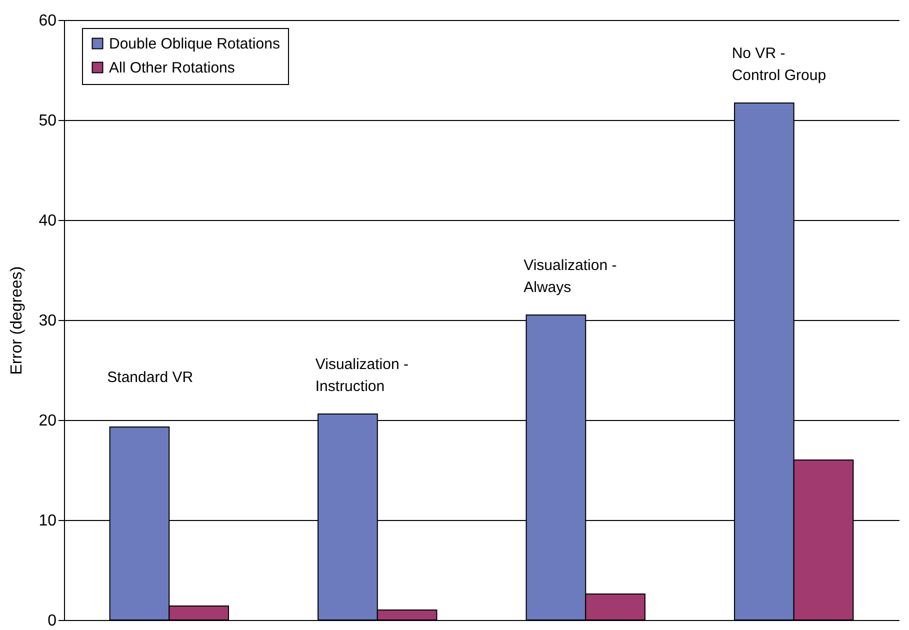 This screenshot has width=909, height=630. What do you see at coordinates (779, 64) in the screenshot?
I see `x-tick-label: No VR - Control Group` at bounding box center [779, 64].